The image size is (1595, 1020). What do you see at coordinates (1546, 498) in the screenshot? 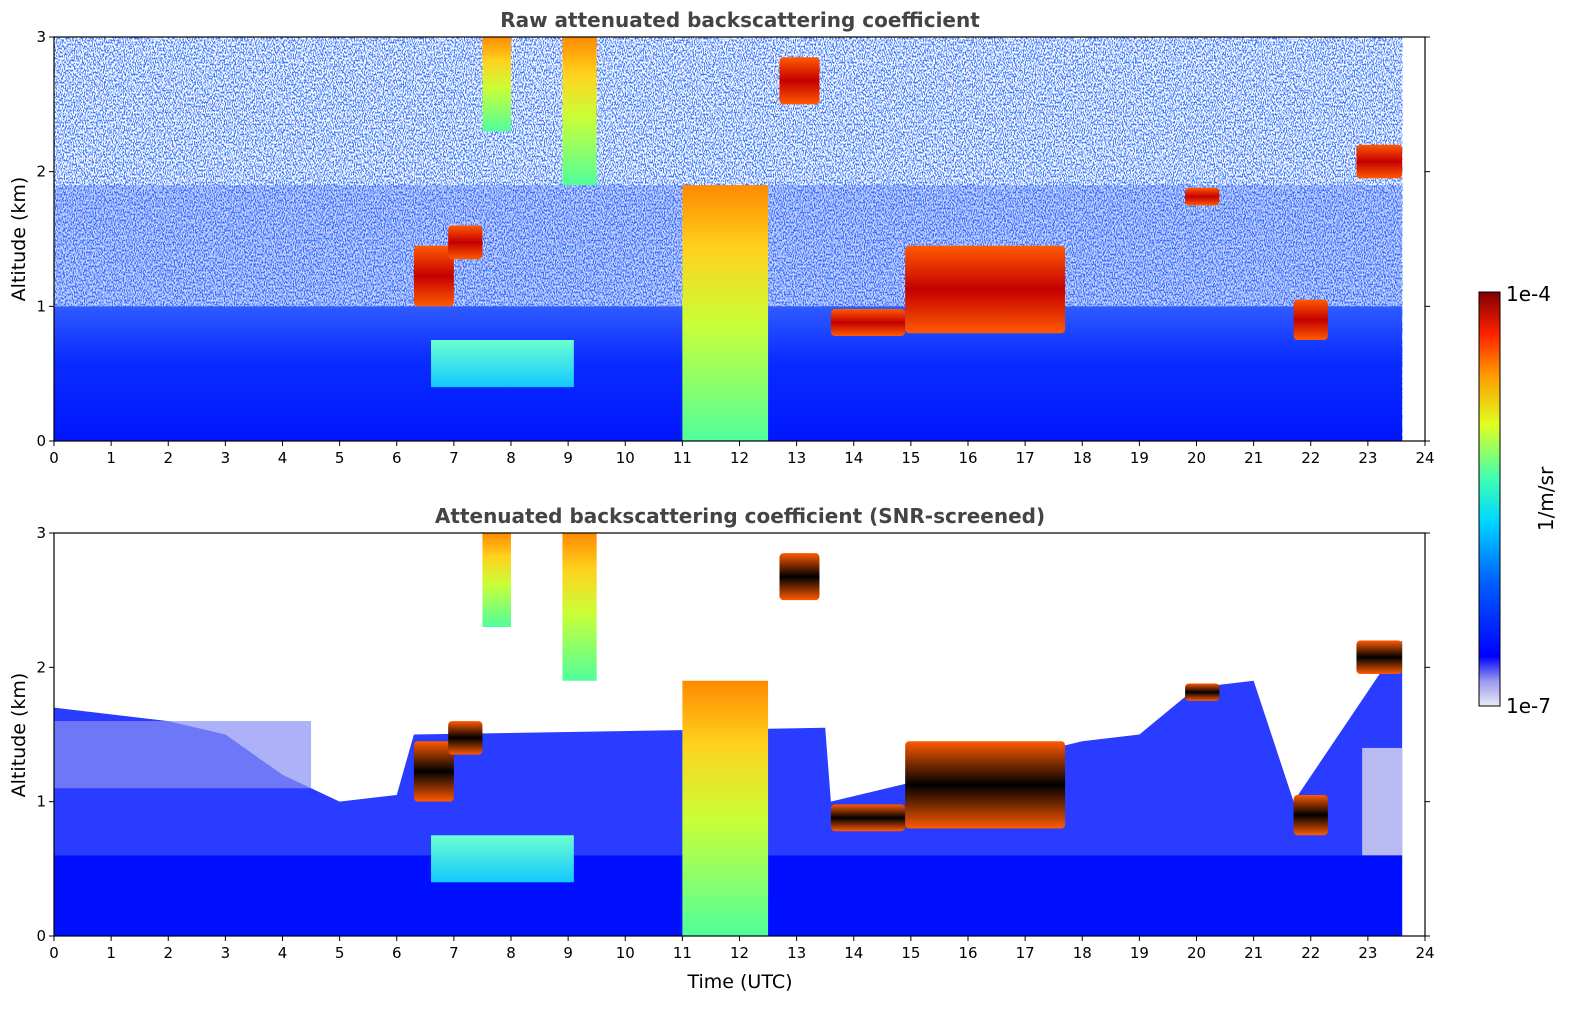
I see `colorbar-unit-label: 1/m/sr` at bounding box center [1546, 498].